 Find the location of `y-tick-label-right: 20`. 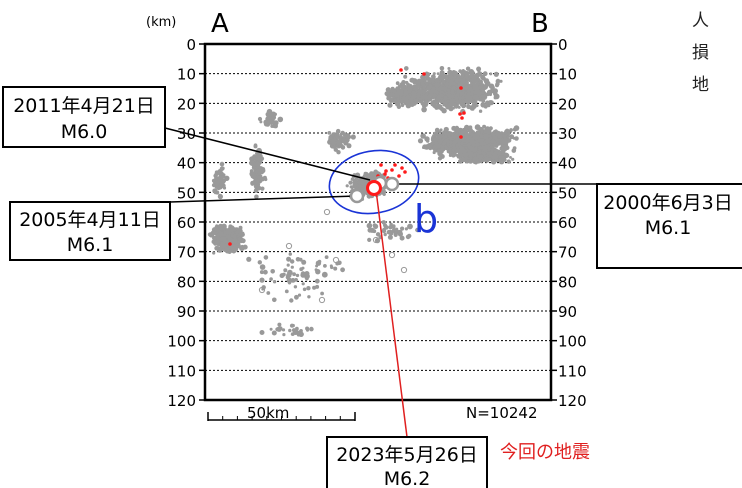

y-tick-label-right: 20 is located at coordinates (567, 104).